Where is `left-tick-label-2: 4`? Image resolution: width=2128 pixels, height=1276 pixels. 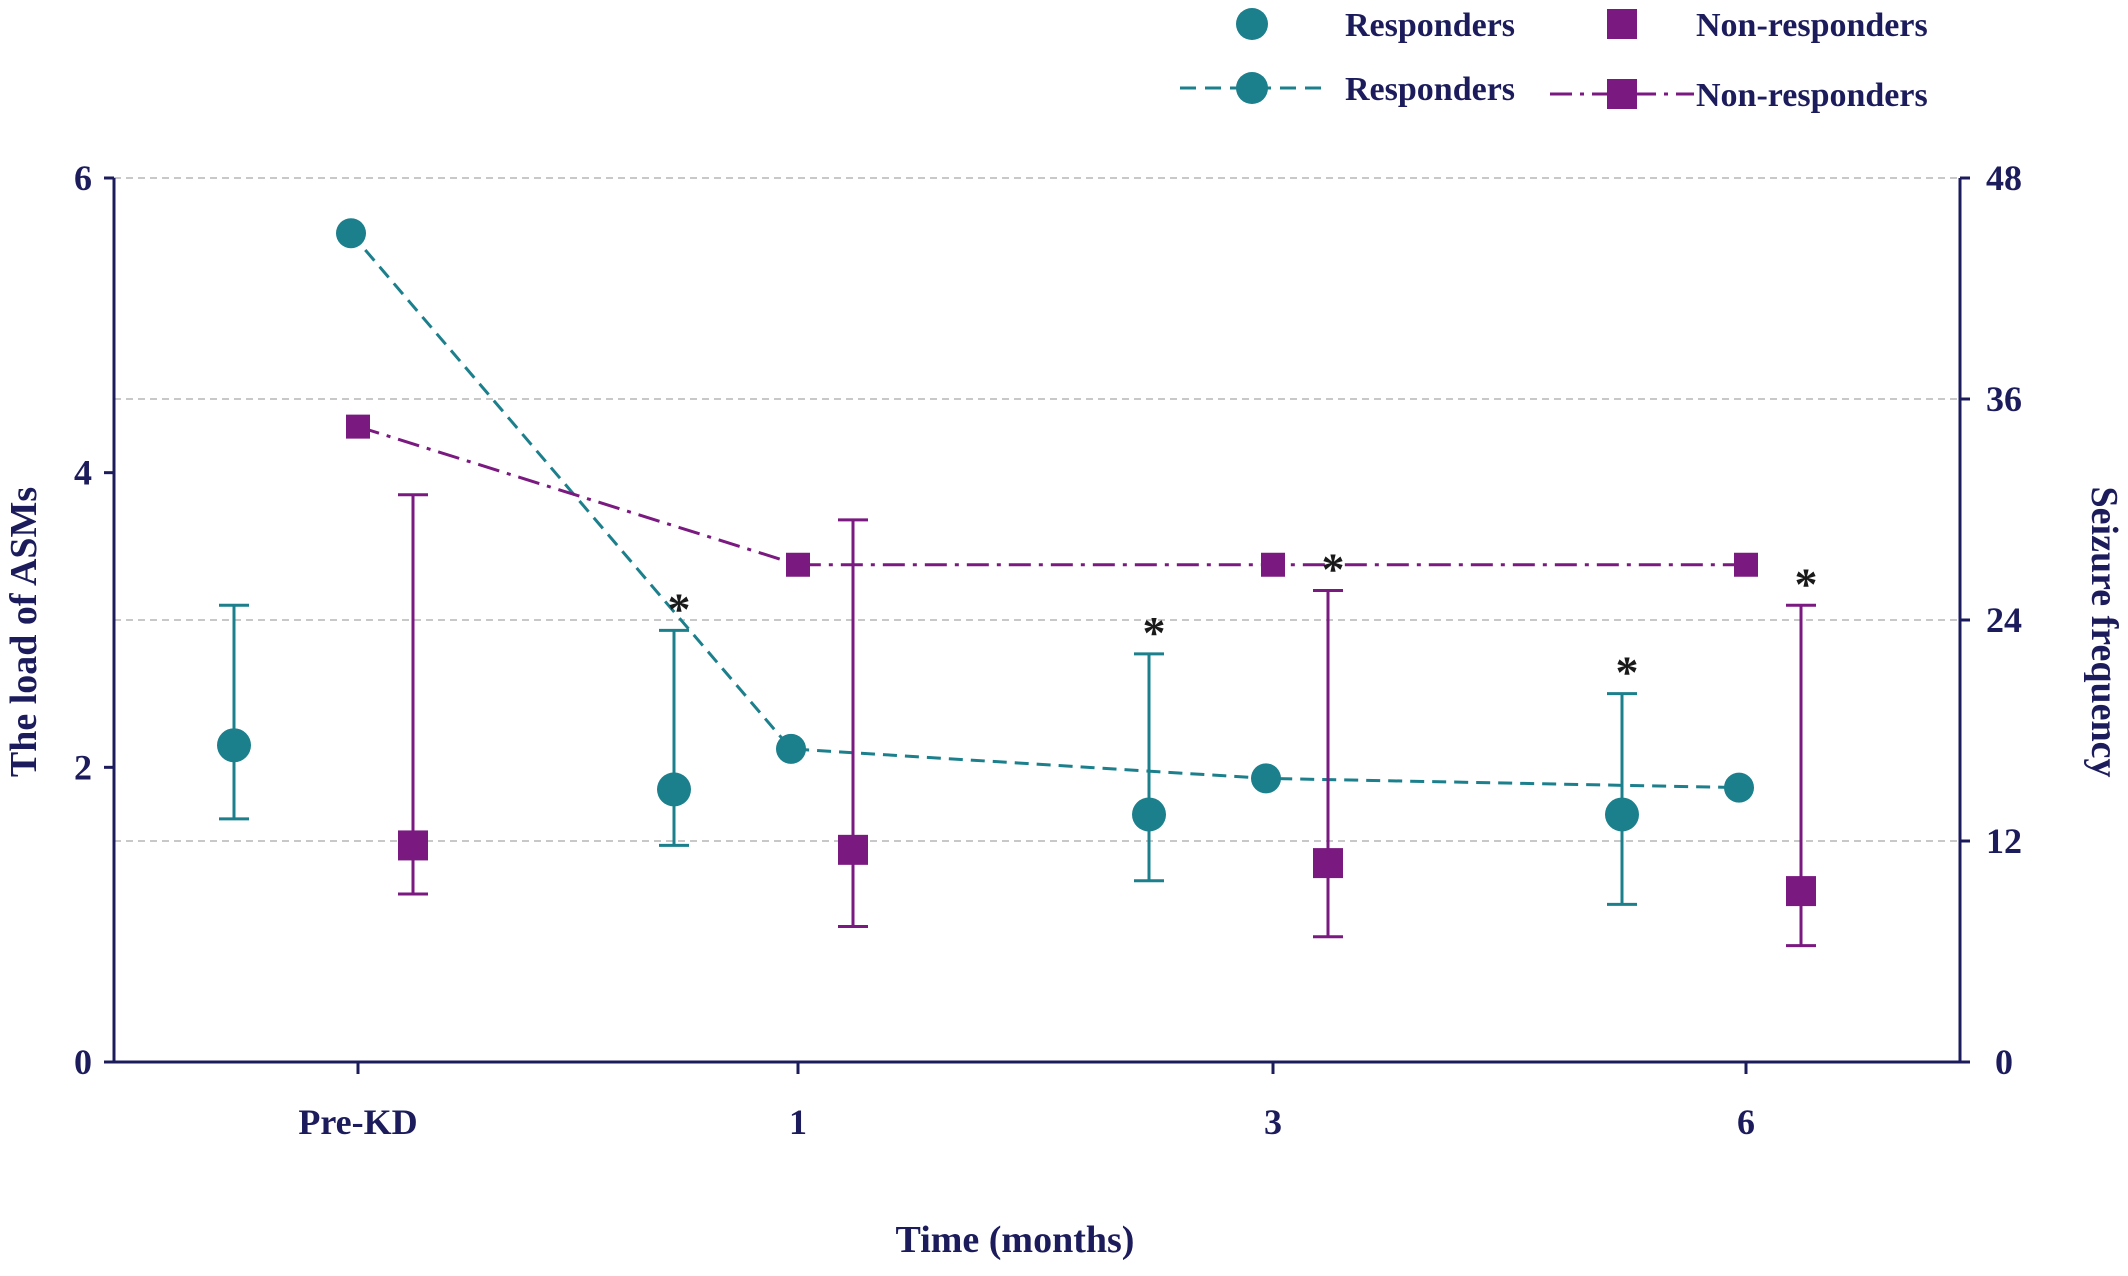 left-tick-label-2: 4 is located at coordinates (83, 473).